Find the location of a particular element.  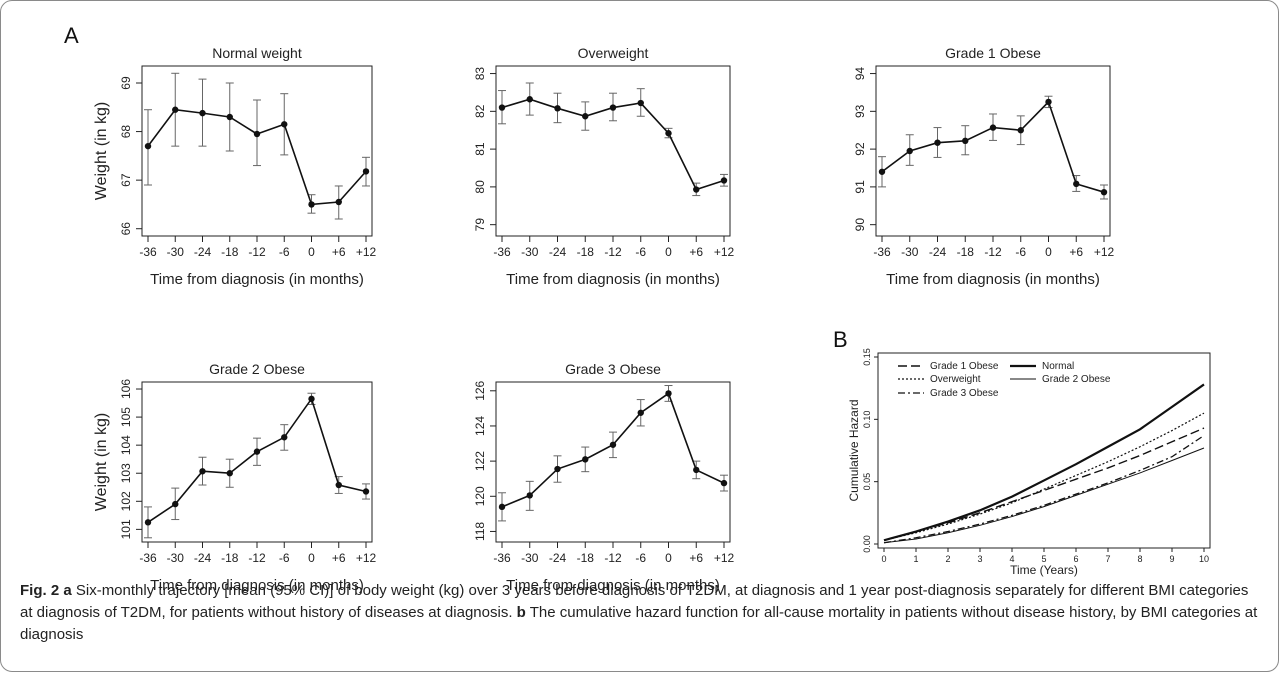

y-tick-label: 80 is located at coordinates (480, 187).